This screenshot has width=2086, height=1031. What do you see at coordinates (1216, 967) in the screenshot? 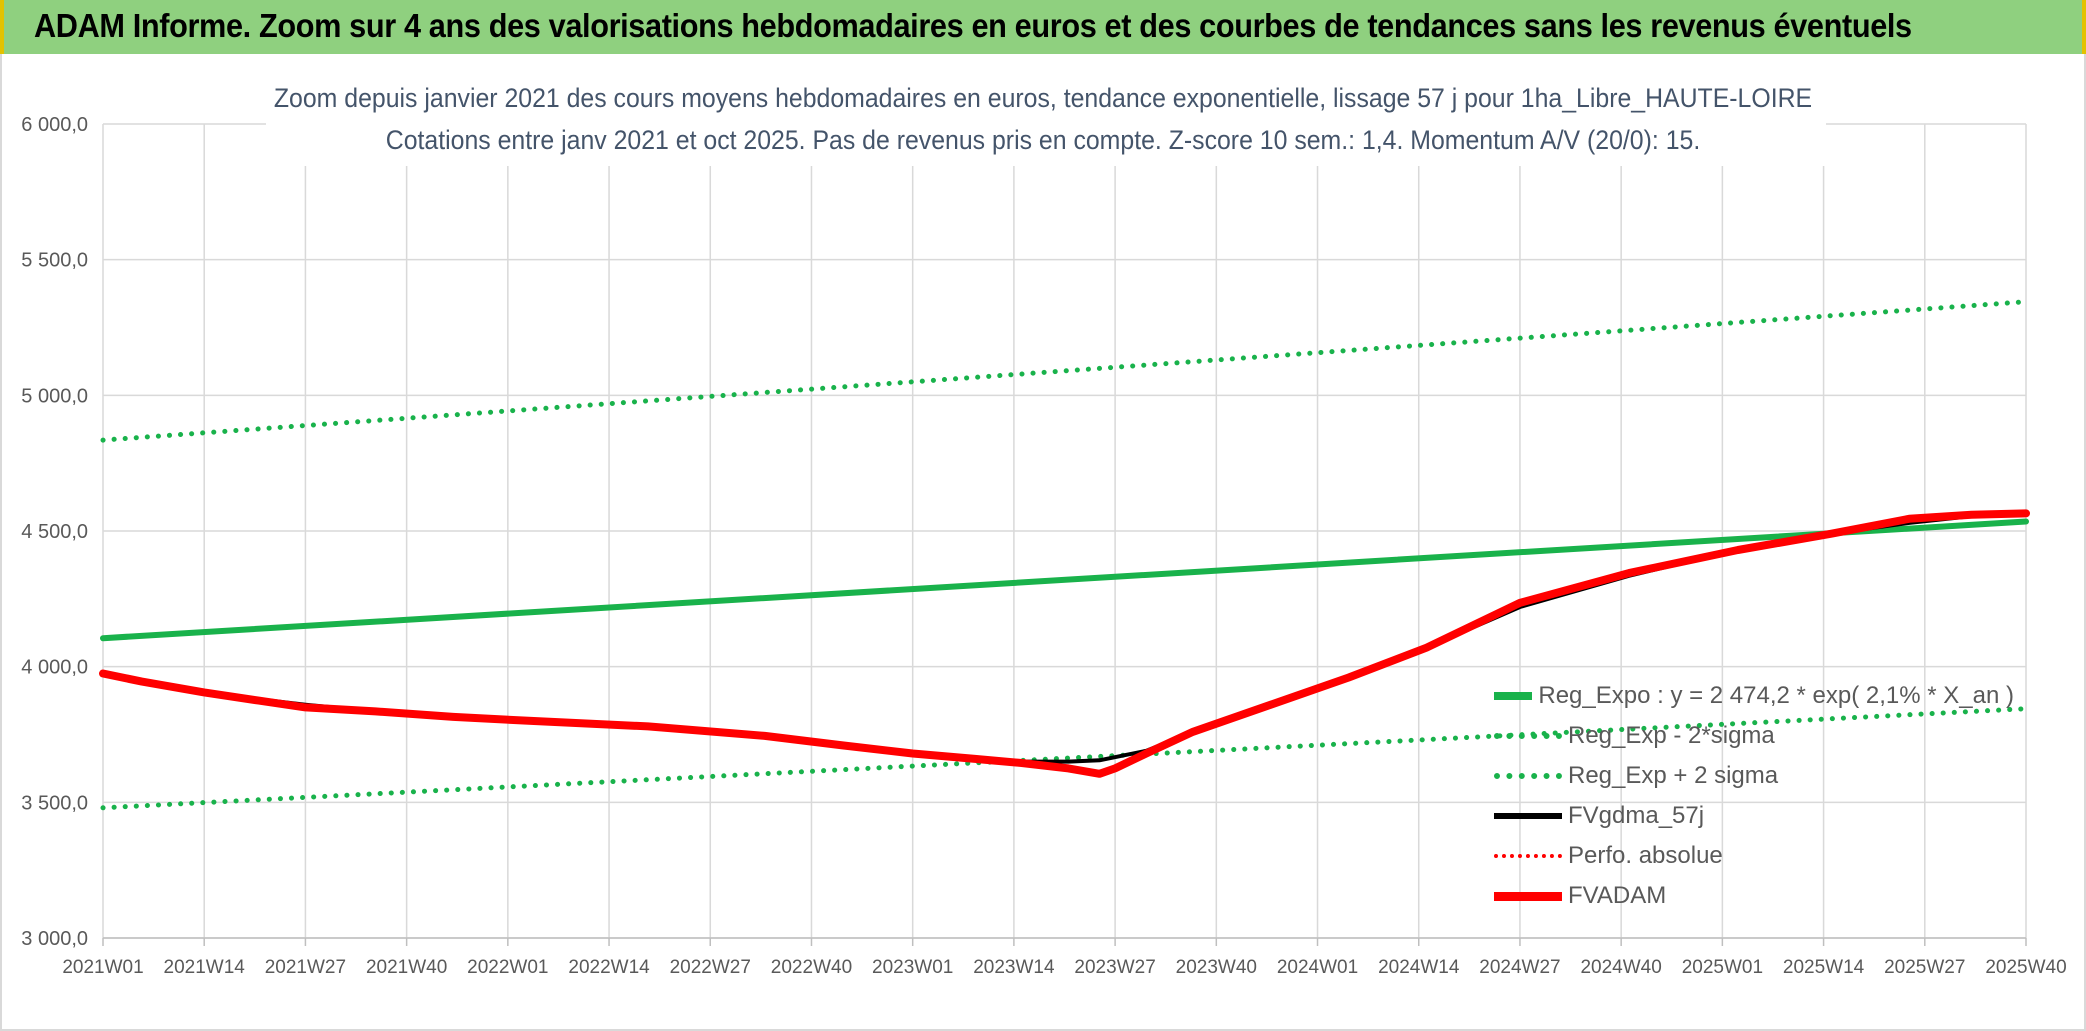
I see `x-tick-label: 2023W40` at bounding box center [1216, 967].